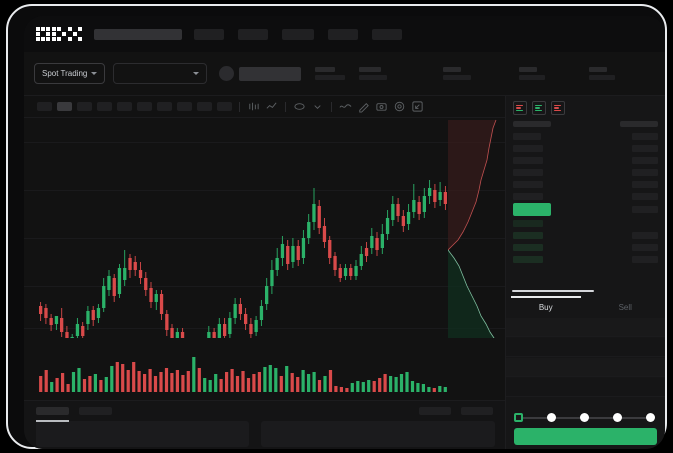  What do you see at coordinates (52, 411) in the screenshot?
I see `bottom-tab-active` at bounding box center [52, 411].